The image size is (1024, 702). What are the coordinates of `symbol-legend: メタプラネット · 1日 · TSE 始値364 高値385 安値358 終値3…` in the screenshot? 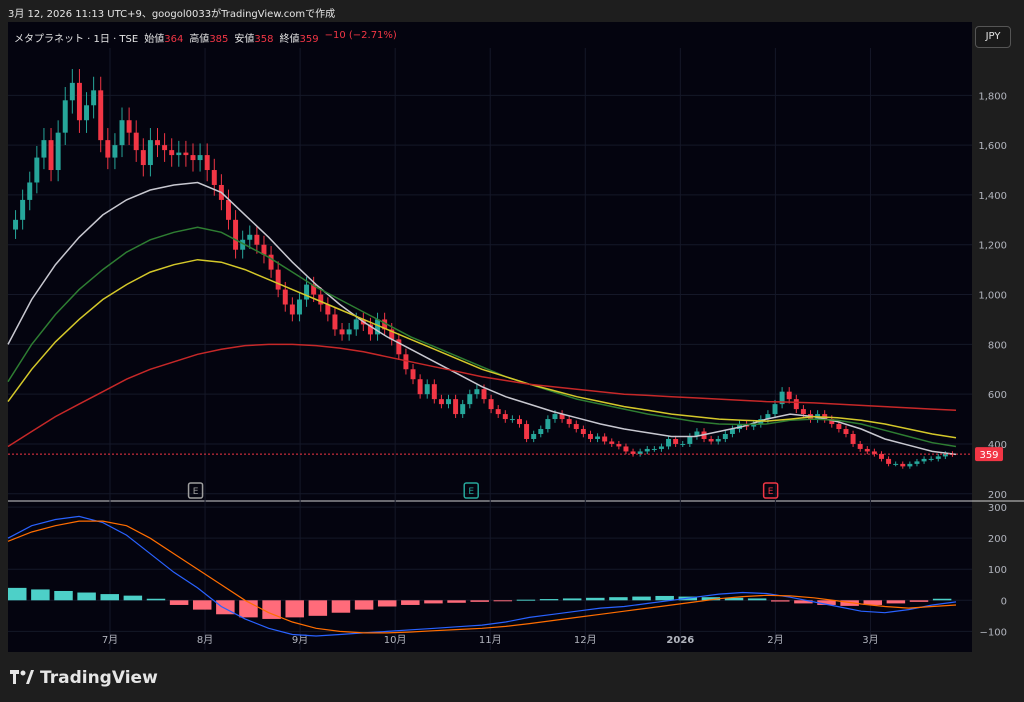 It's located at (205, 37).